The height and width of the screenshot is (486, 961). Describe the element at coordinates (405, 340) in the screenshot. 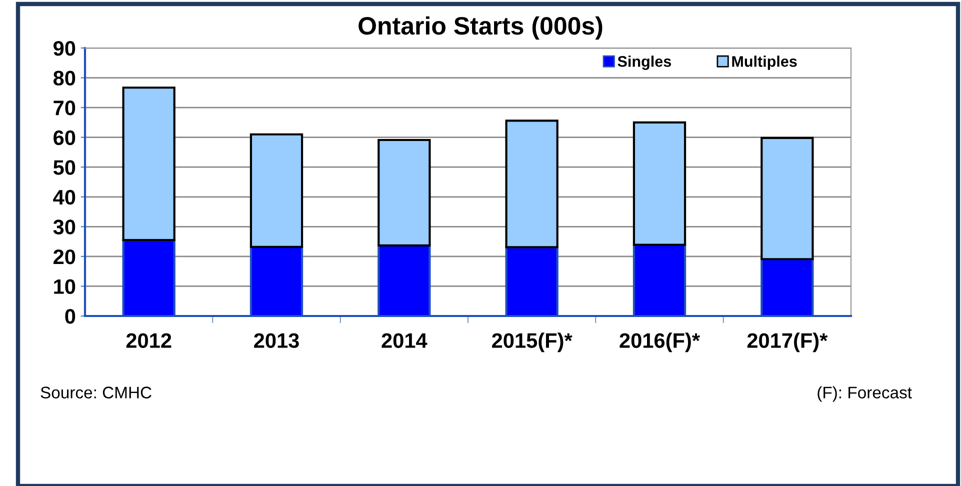

I see `x-tick-label: 2014` at that location.